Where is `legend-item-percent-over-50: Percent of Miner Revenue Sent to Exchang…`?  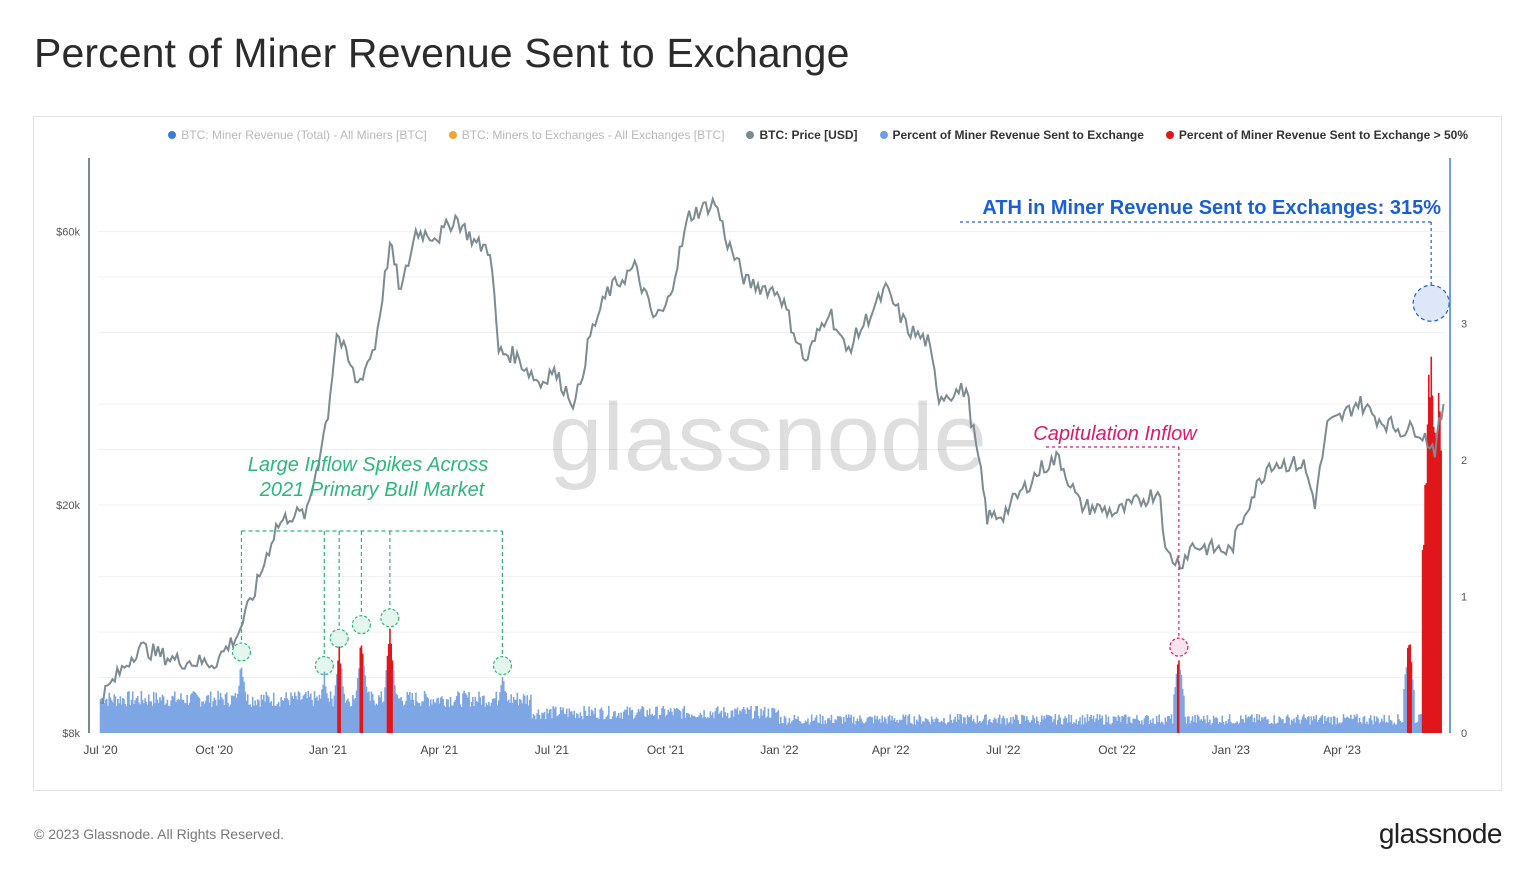 legend-item-percent-over-50: Percent of Miner Revenue Sent to Exchang… is located at coordinates (1316, 135).